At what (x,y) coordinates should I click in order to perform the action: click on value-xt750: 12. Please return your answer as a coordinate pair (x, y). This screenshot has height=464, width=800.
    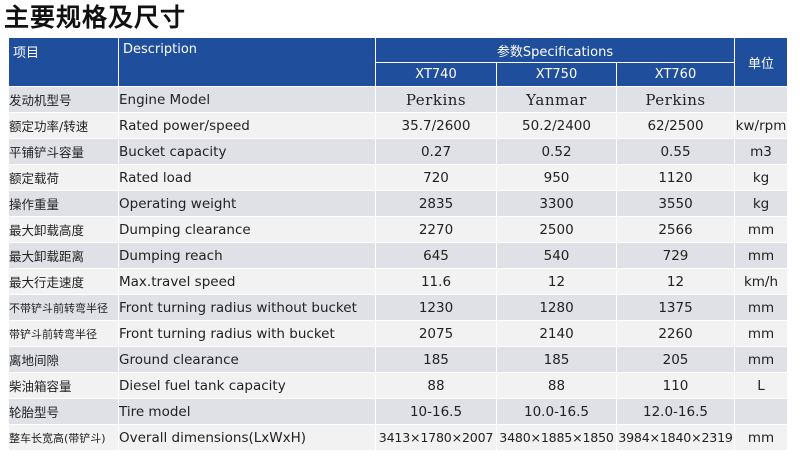
    Looking at the image, I should click on (556, 281).